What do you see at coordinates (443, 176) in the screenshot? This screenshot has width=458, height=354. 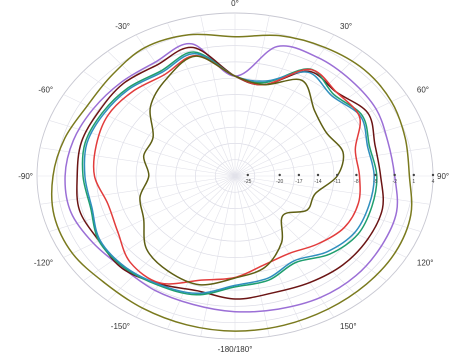 I see `angle-label: 90°` at bounding box center [443, 176].